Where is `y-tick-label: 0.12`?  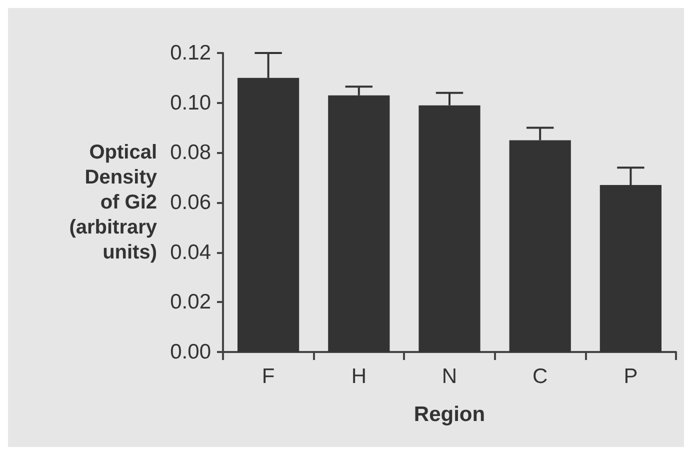
y-tick-label: 0.12 is located at coordinates (190, 53).